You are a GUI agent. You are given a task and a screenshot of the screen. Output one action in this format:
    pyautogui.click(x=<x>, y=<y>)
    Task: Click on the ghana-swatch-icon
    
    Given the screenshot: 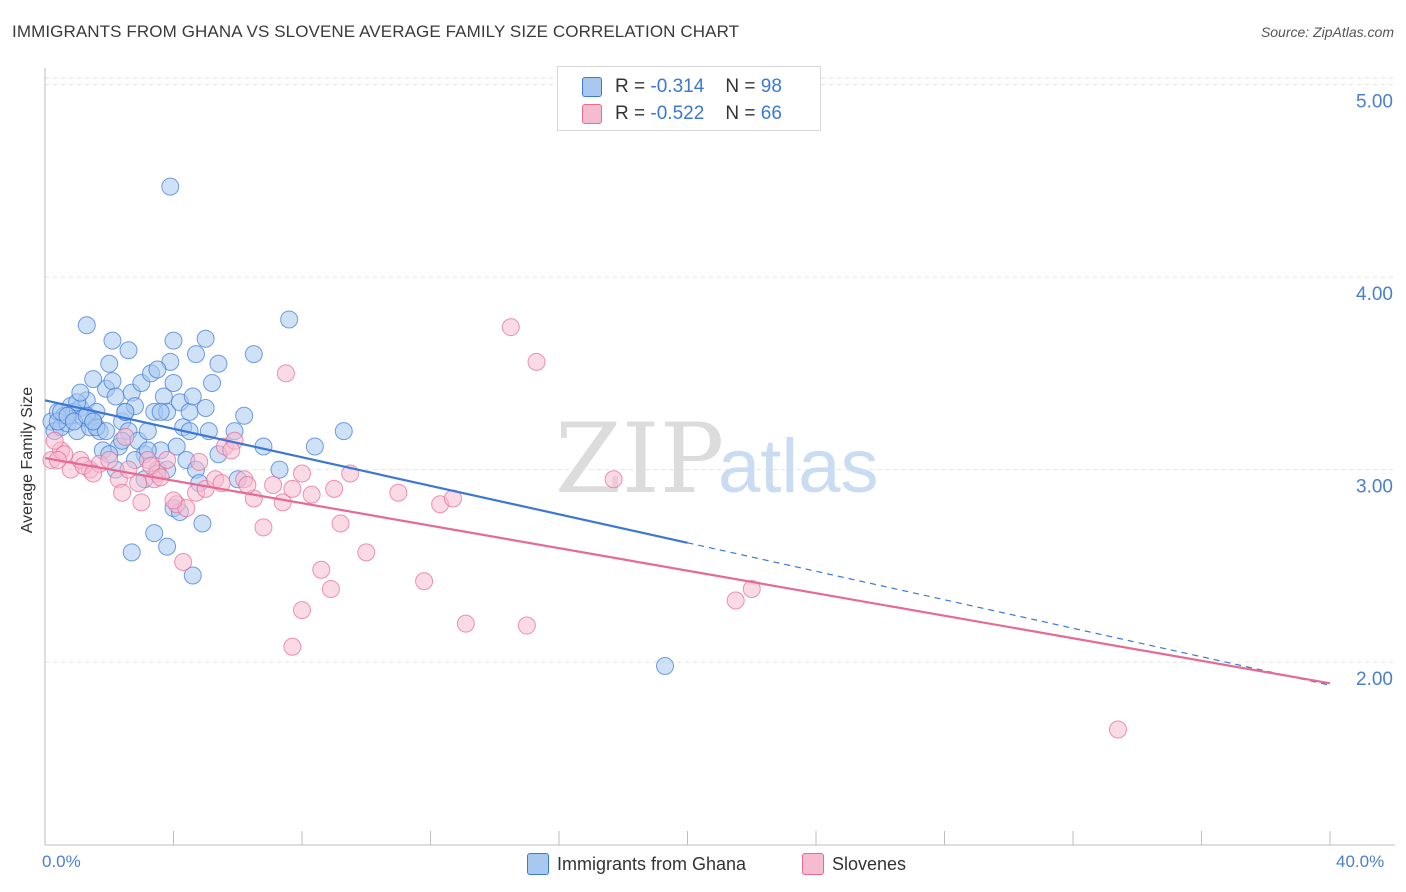 What is the action you would take?
    pyautogui.click(x=592, y=87)
    